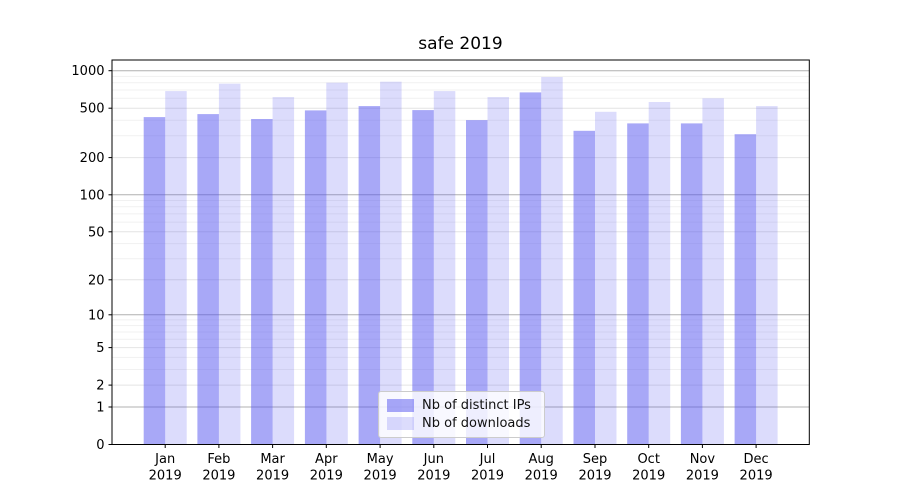 The width and height of the screenshot is (900, 500). I want to click on x-tick-label-month: Jun, so click(433, 459).